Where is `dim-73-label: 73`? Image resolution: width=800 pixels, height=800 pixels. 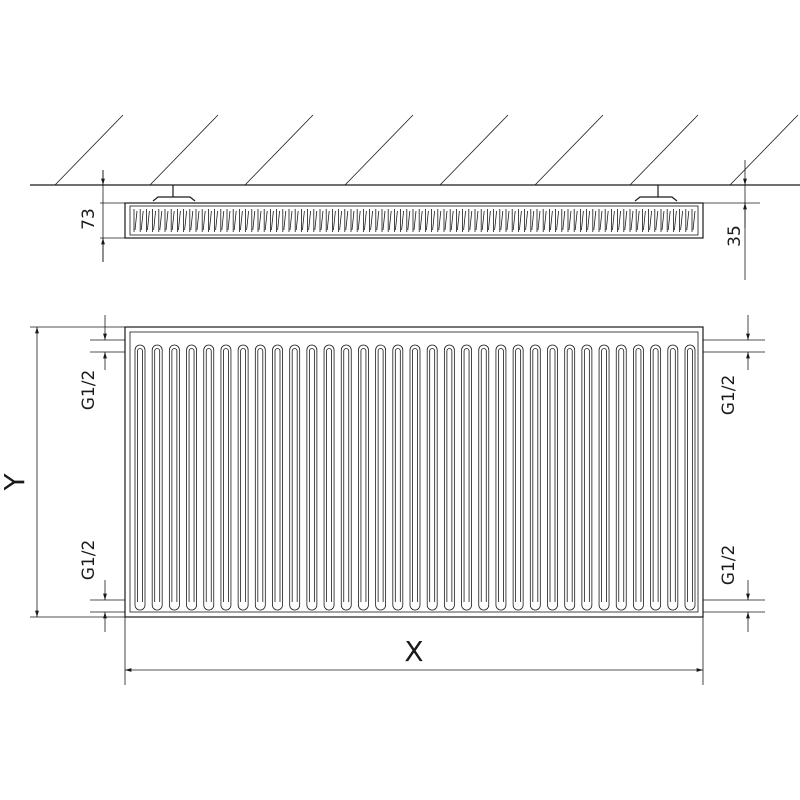 dim-73-label: 73 is located at coordinates (89, 219).